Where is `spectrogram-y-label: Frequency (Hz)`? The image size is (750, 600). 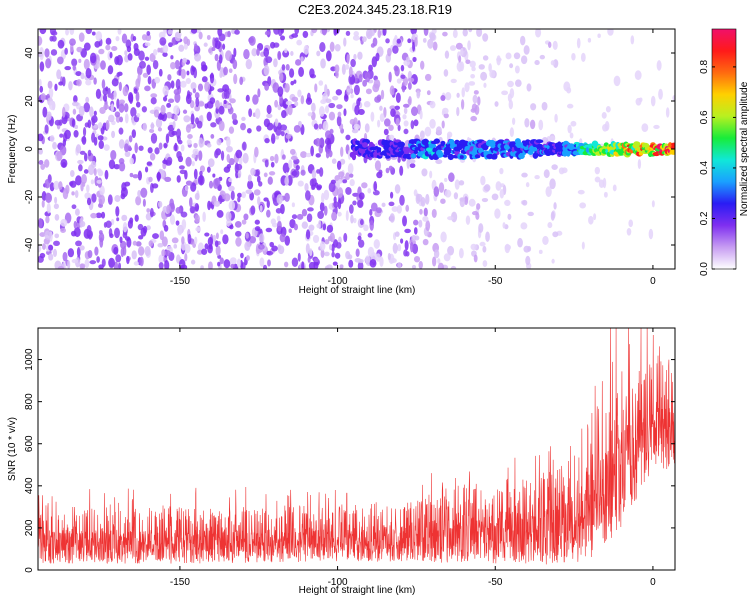 spectrogram-y-label: Frequency (Hz) is located at coordinates (12, 149).